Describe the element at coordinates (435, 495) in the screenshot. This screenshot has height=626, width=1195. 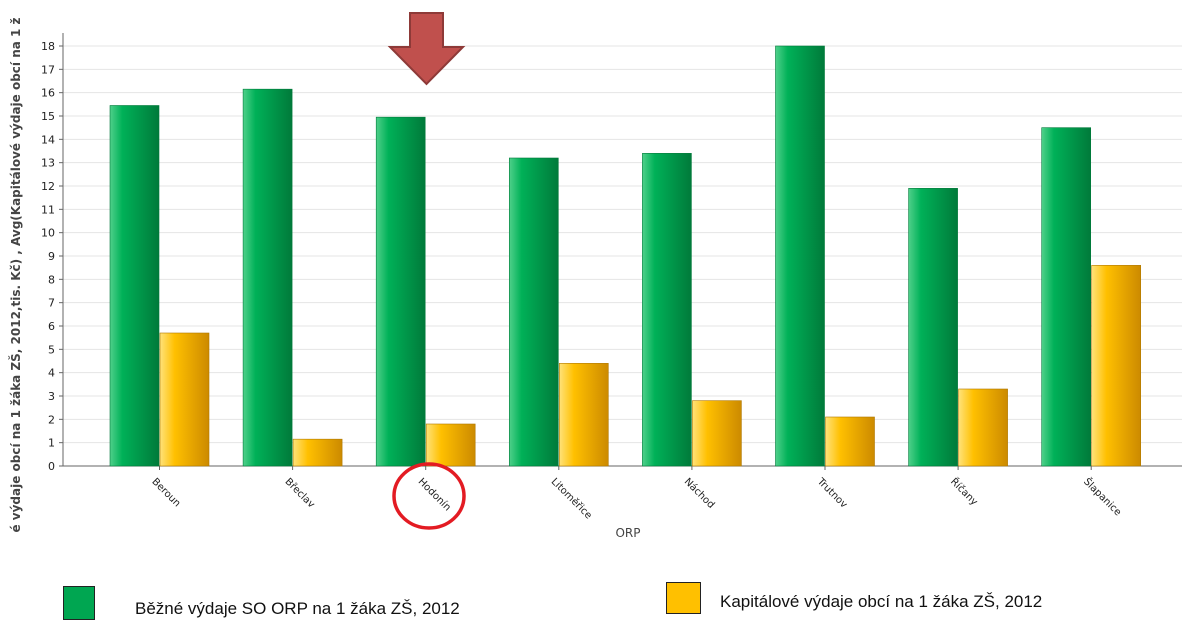
I see `x-tick-label-2: Hodonín` at that location.